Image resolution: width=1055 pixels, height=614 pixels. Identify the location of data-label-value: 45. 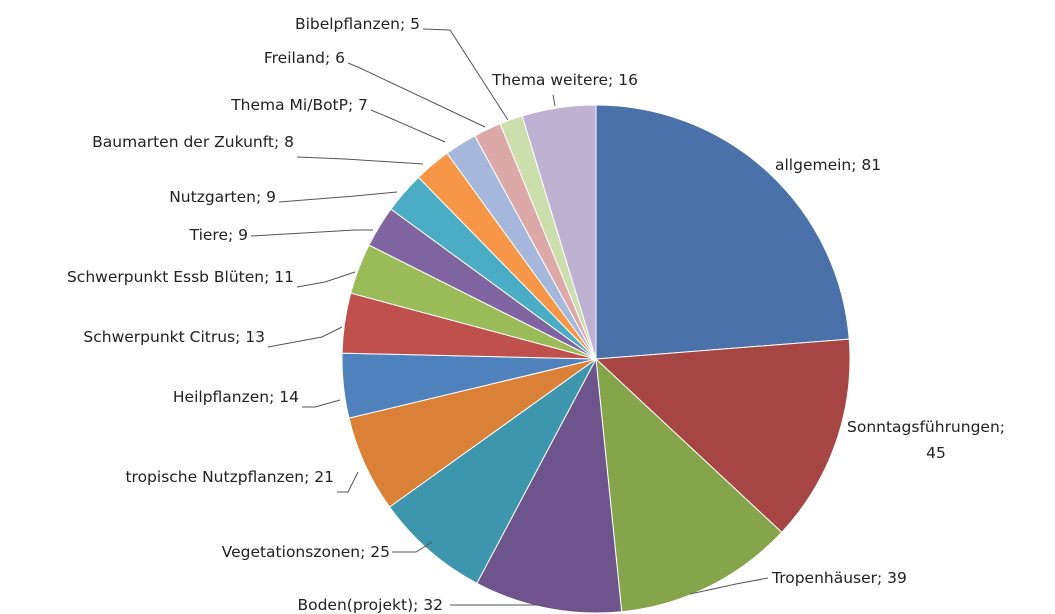
(936, 453).